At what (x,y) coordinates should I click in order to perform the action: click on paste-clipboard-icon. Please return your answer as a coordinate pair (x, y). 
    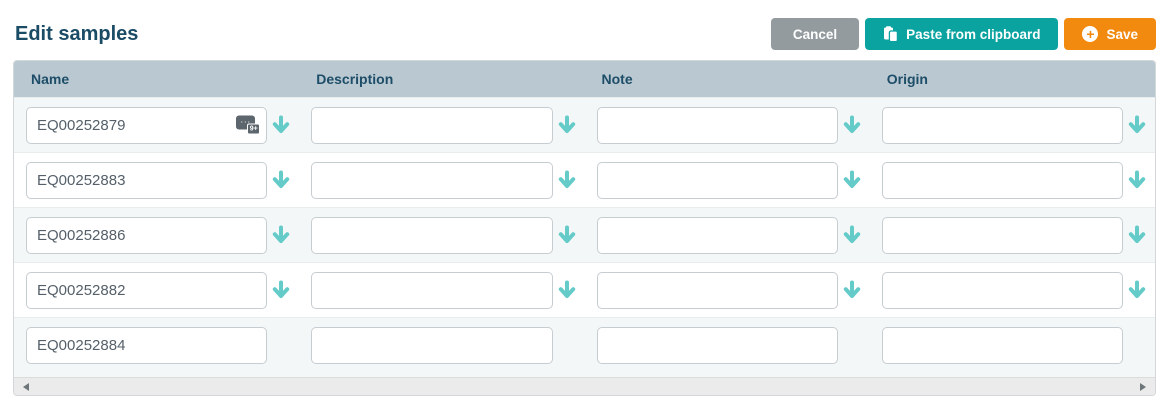
    Looking at the image, I should click on (891, 34).